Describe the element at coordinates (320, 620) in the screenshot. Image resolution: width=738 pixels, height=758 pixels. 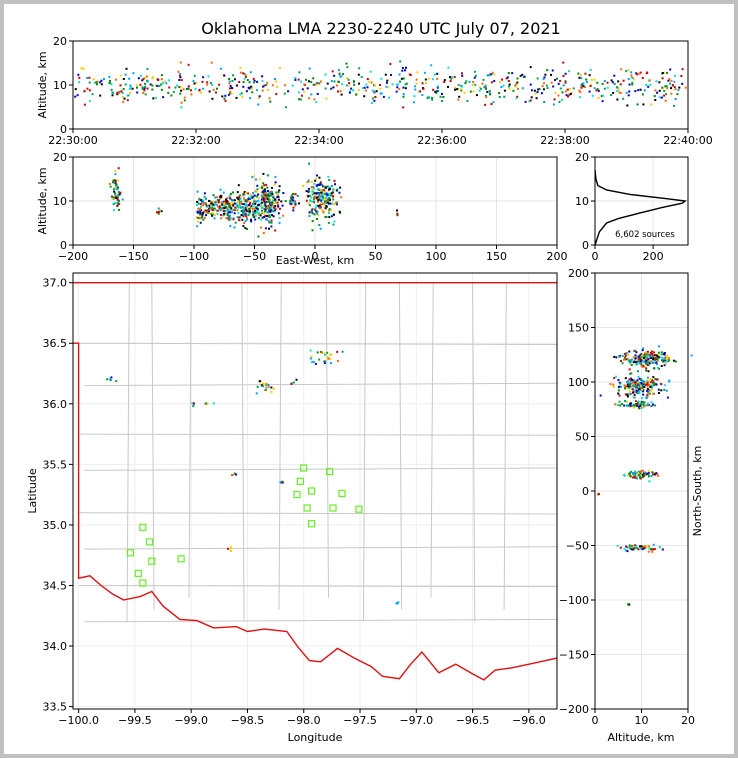
I see `county-line` at that location.